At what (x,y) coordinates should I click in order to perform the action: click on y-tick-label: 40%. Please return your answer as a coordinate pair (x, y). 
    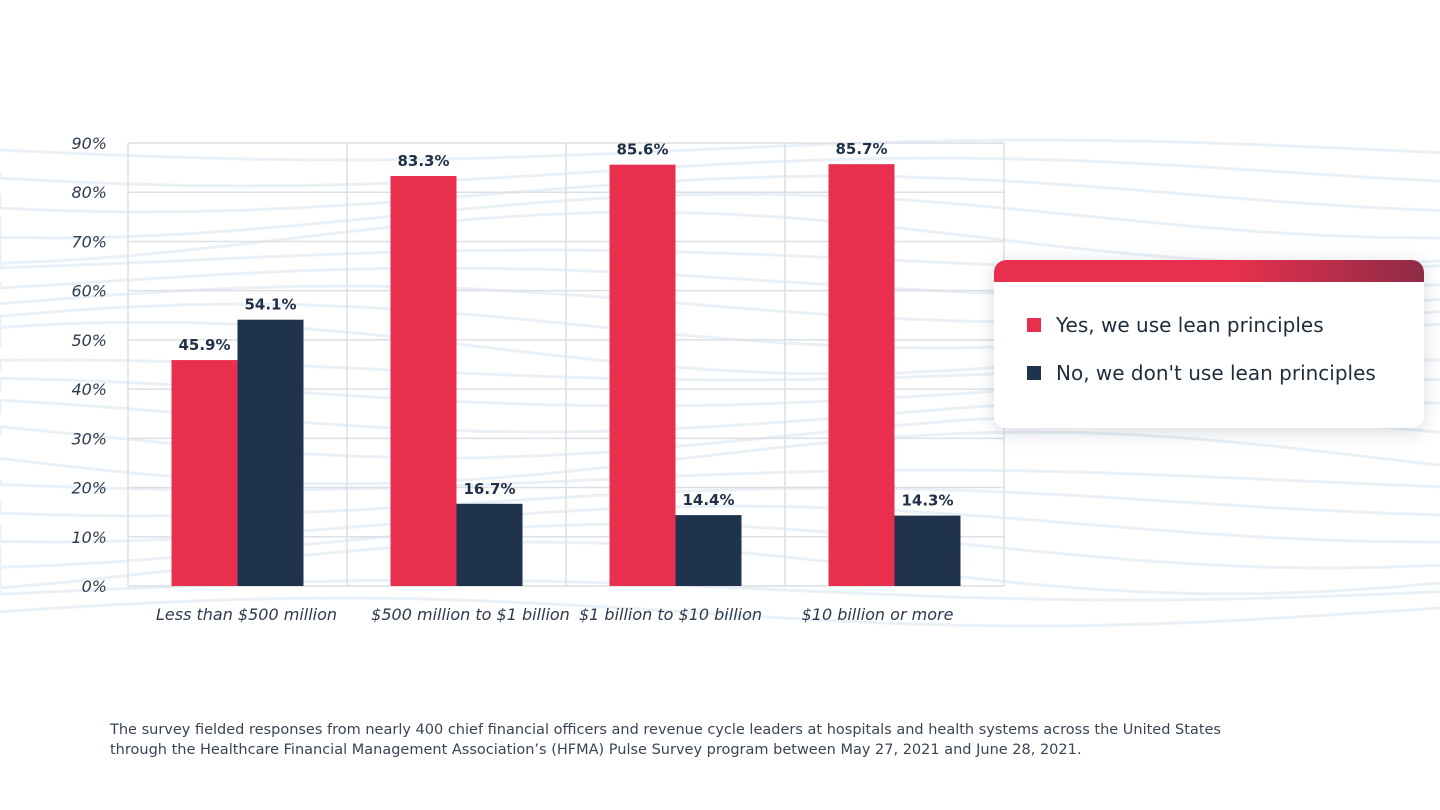
    Looking at the image, I should click on (89, 389).